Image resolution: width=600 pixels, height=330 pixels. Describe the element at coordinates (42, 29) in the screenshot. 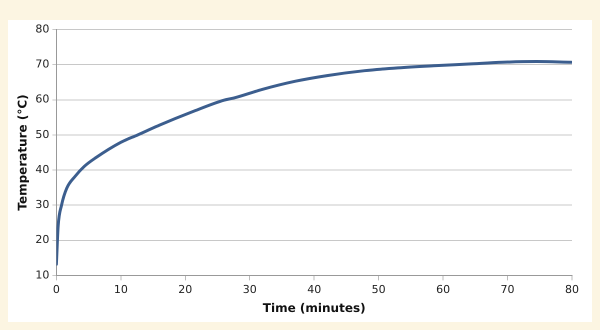

I see `y-tick-label: 80` at that location.